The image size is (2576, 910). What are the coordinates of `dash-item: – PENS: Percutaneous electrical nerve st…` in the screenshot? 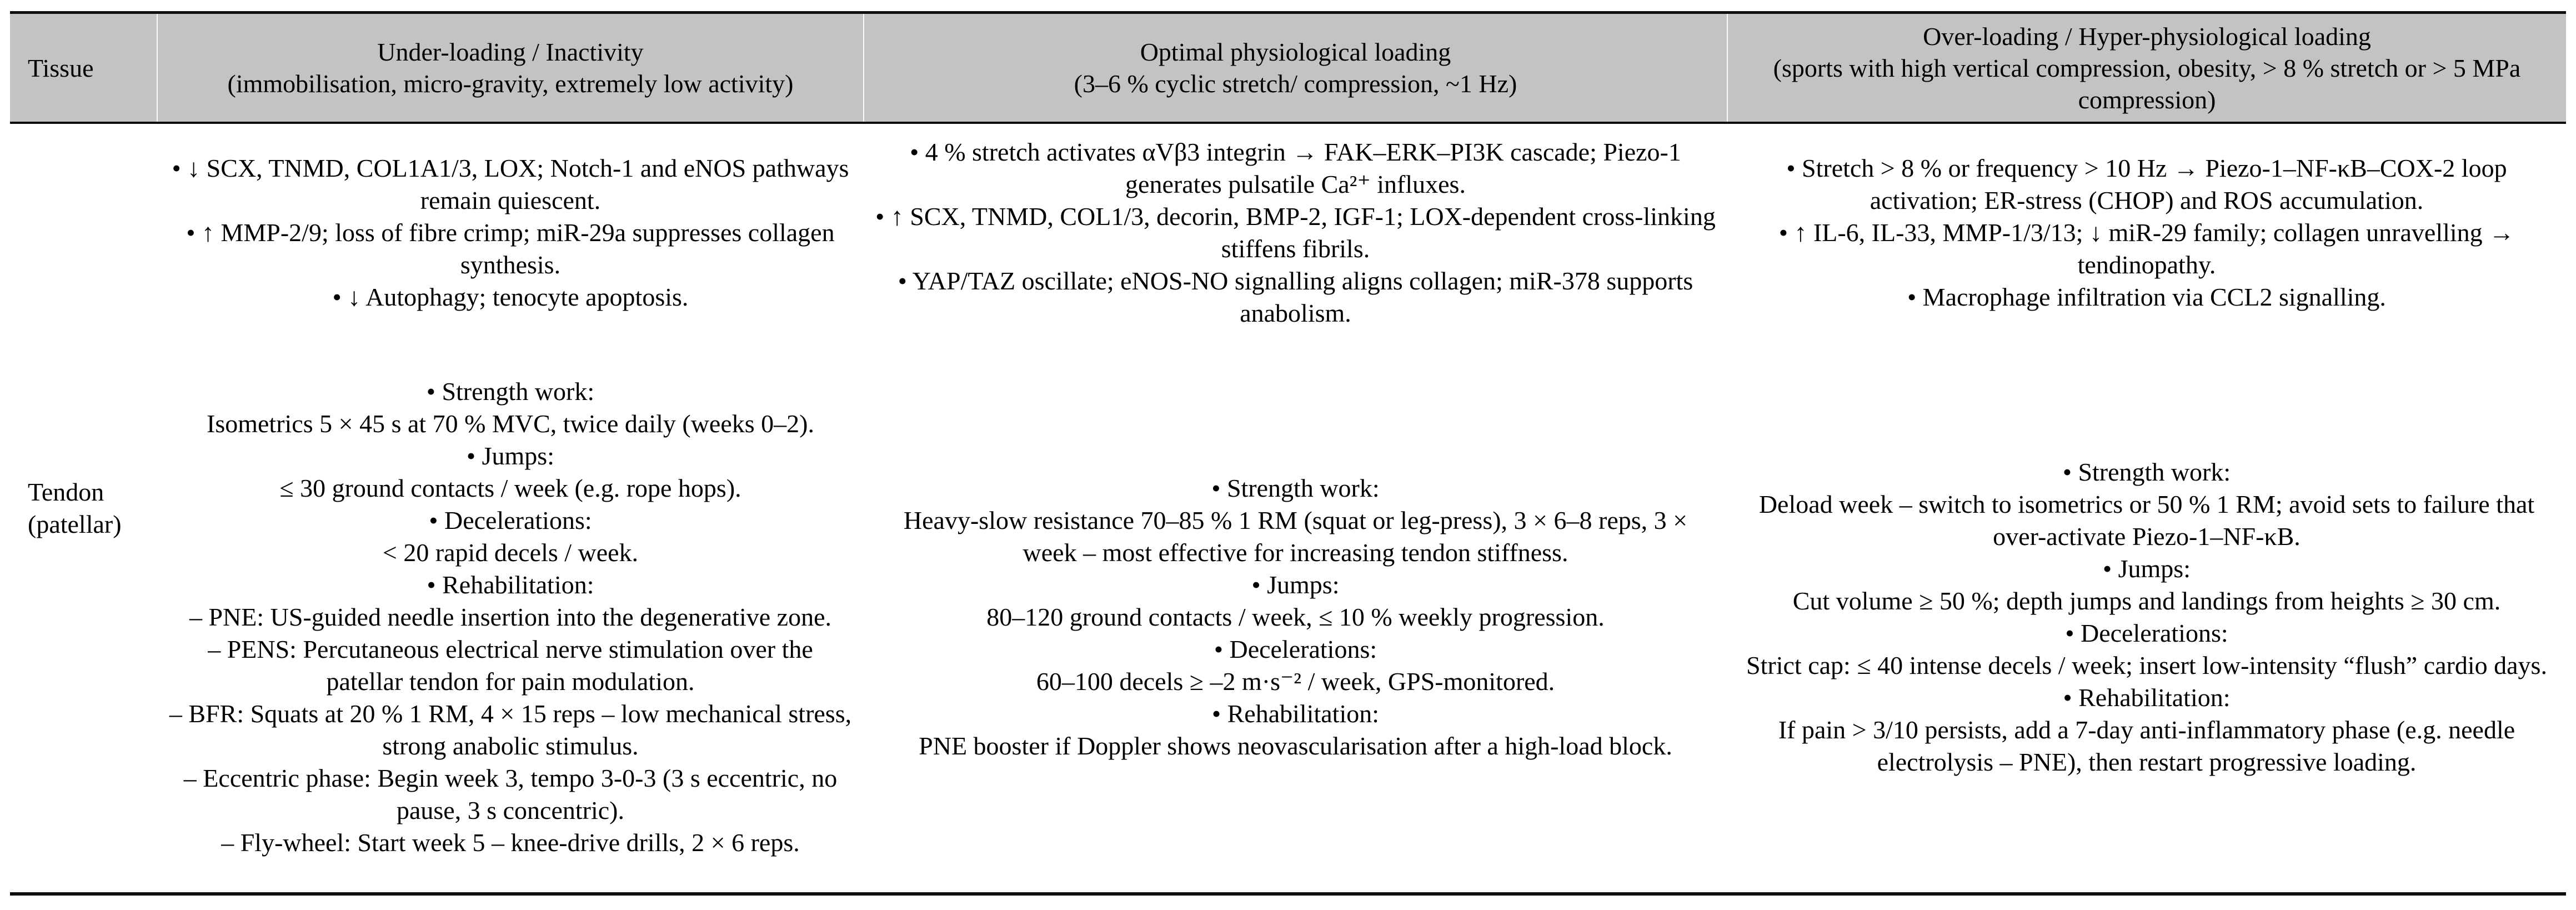 It's located at (510, 665).